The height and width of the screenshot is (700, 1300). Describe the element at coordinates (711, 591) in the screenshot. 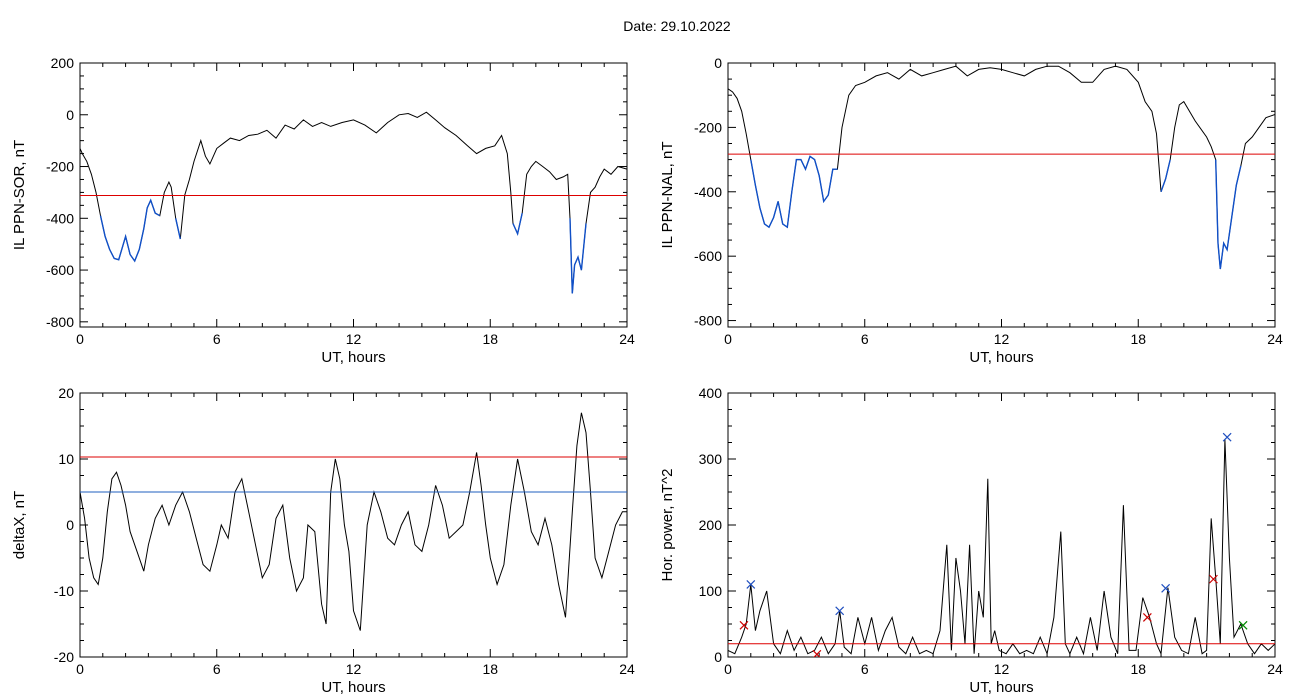

I see `y-tick-label: 100` at that location.